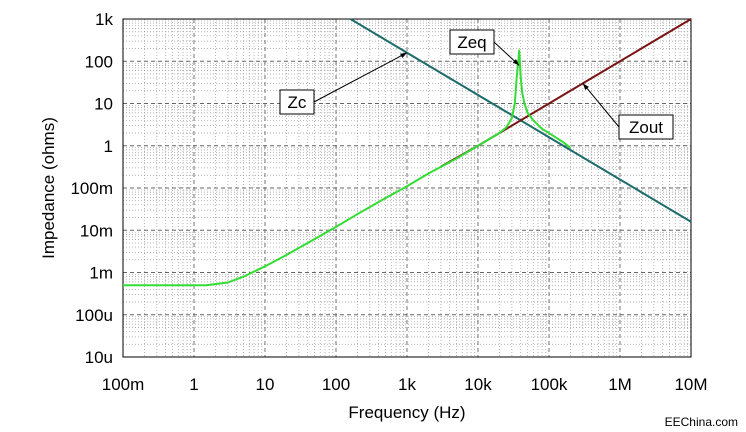 Image resolution: width=746 pixels, height=432 pixels. Describe the element at coordinates (620, 384) in the screenshot. I see `x-tick-label: 1M` at that location.